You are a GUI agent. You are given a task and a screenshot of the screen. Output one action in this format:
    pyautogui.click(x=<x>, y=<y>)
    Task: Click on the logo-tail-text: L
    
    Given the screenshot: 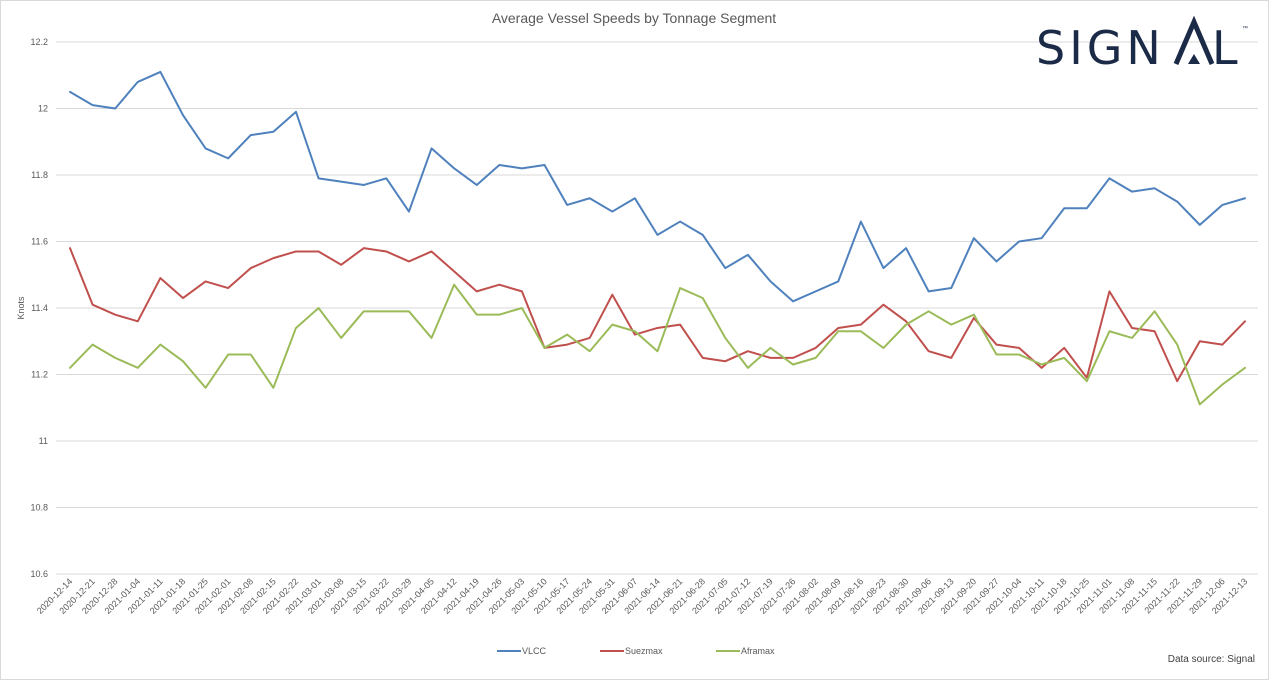 What is the action you would take?
    pyautogui.click(x=1227, y=48)
    